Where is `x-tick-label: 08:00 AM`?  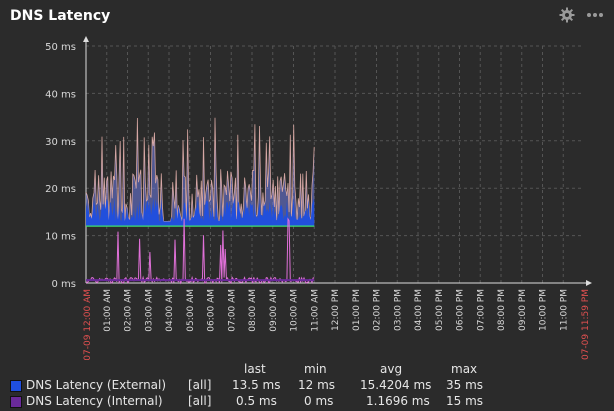
x-tick-label: 08:00 AM is located at coordinates (253, 310).